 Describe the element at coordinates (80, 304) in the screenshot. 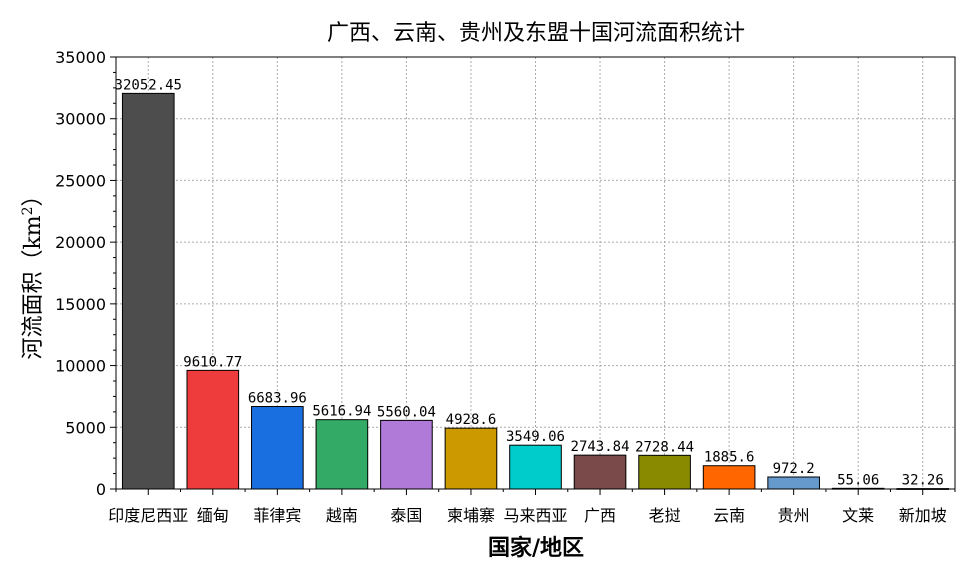

I see `y-tick-label: 15000` at that location.